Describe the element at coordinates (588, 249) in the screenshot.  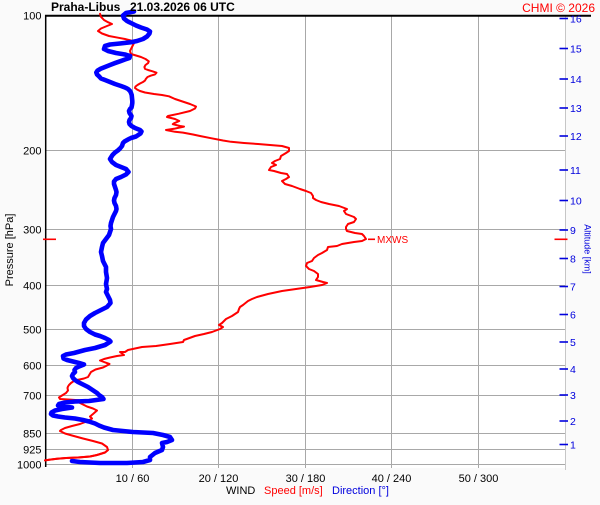
I see `svg-text: Altitude [km]` at that location.